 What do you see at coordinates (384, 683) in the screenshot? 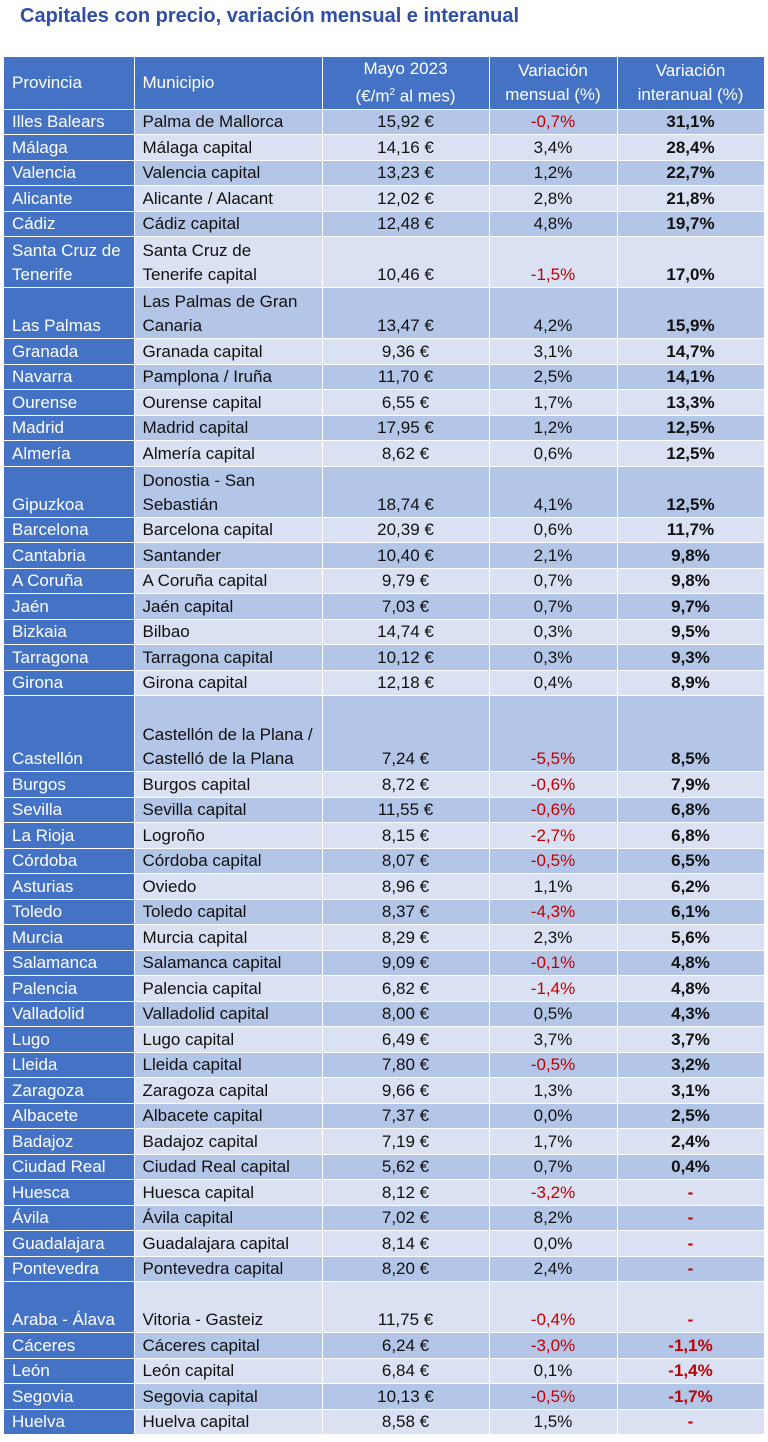
I see `table-row: Girona Girona capital 12,18 €0,4% 8,9%` at bounding box center [384, 683].